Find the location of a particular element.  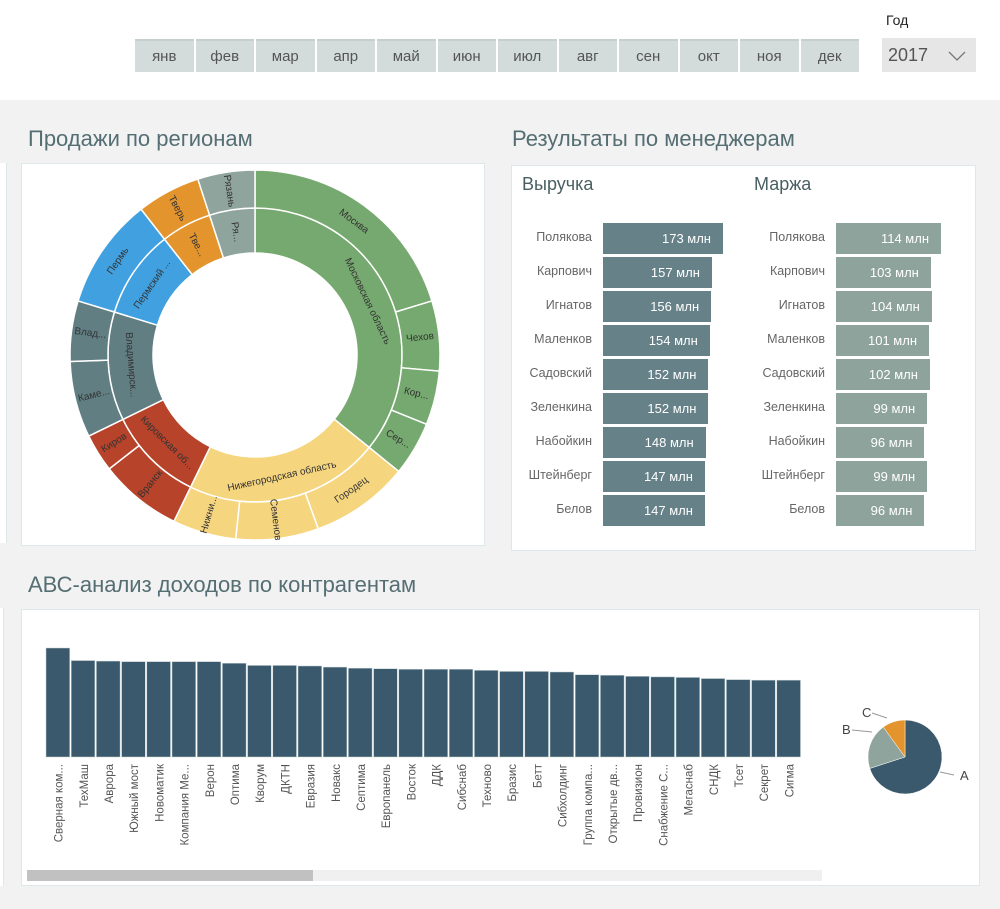

month-button-2: фев is located at coordinates (224, 55).